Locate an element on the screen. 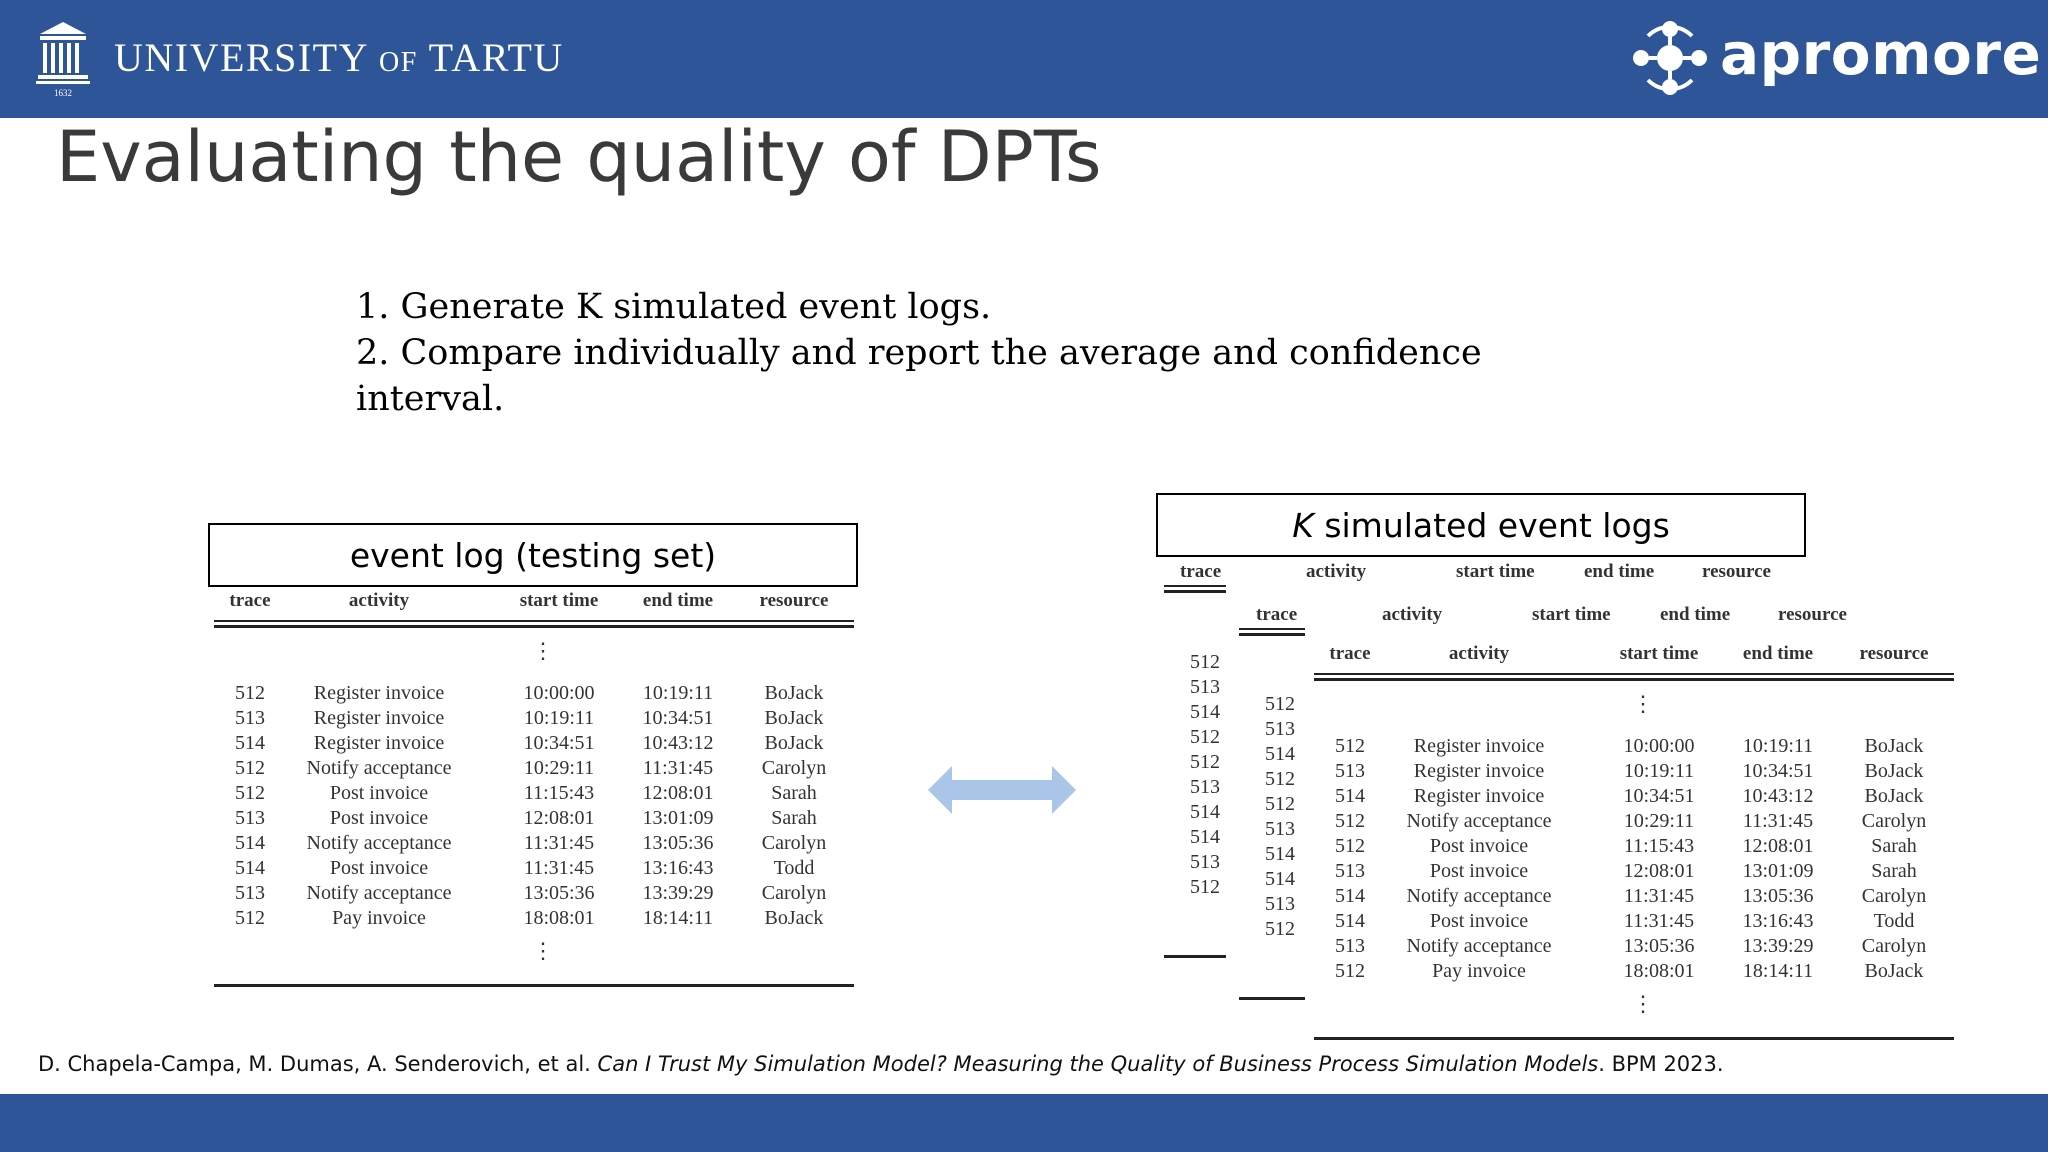  table-cell: 13:16:43 is located at coordinates (678, 868).